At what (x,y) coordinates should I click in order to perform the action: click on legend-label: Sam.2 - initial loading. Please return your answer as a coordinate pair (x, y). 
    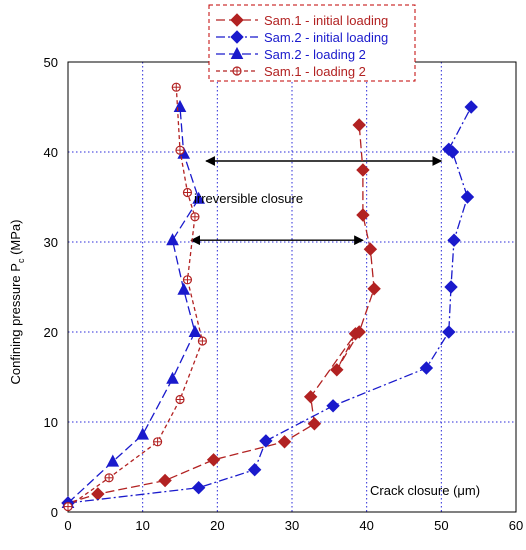
    Looking at the image, I should click on (326, 37).